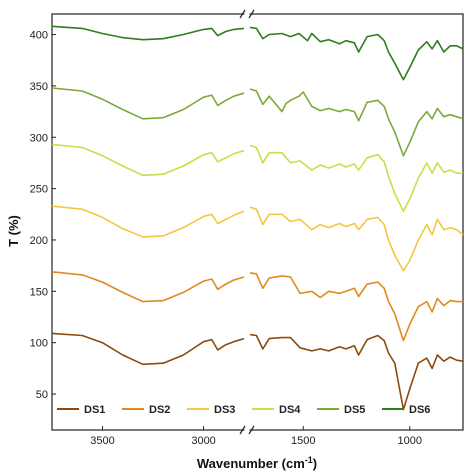  Describe the element at coordinates (94, 410) in the screenshot. I see `legend-label-ds1: DS1` at that location.